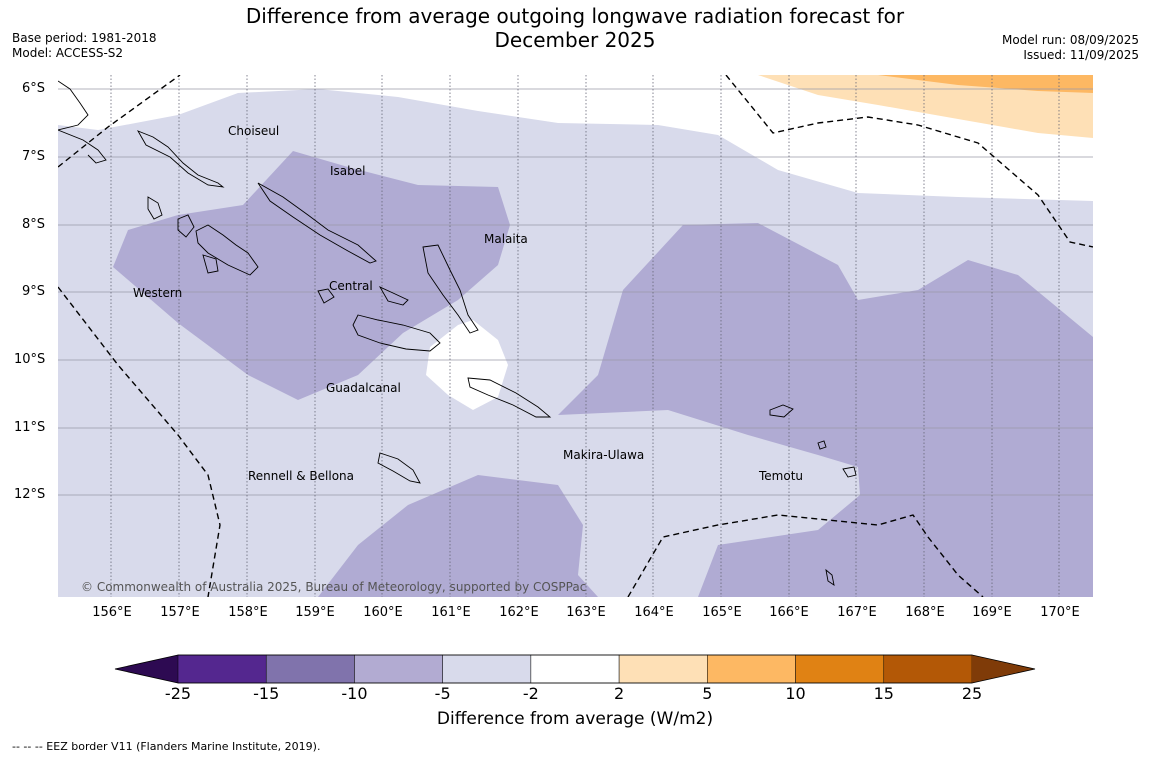 Image resolution: width=1150 pixels, height=758 pixels. Describe the element at coordinates (467, 365) in the screenshot. I see `anomaly-band-neutral` at that location.